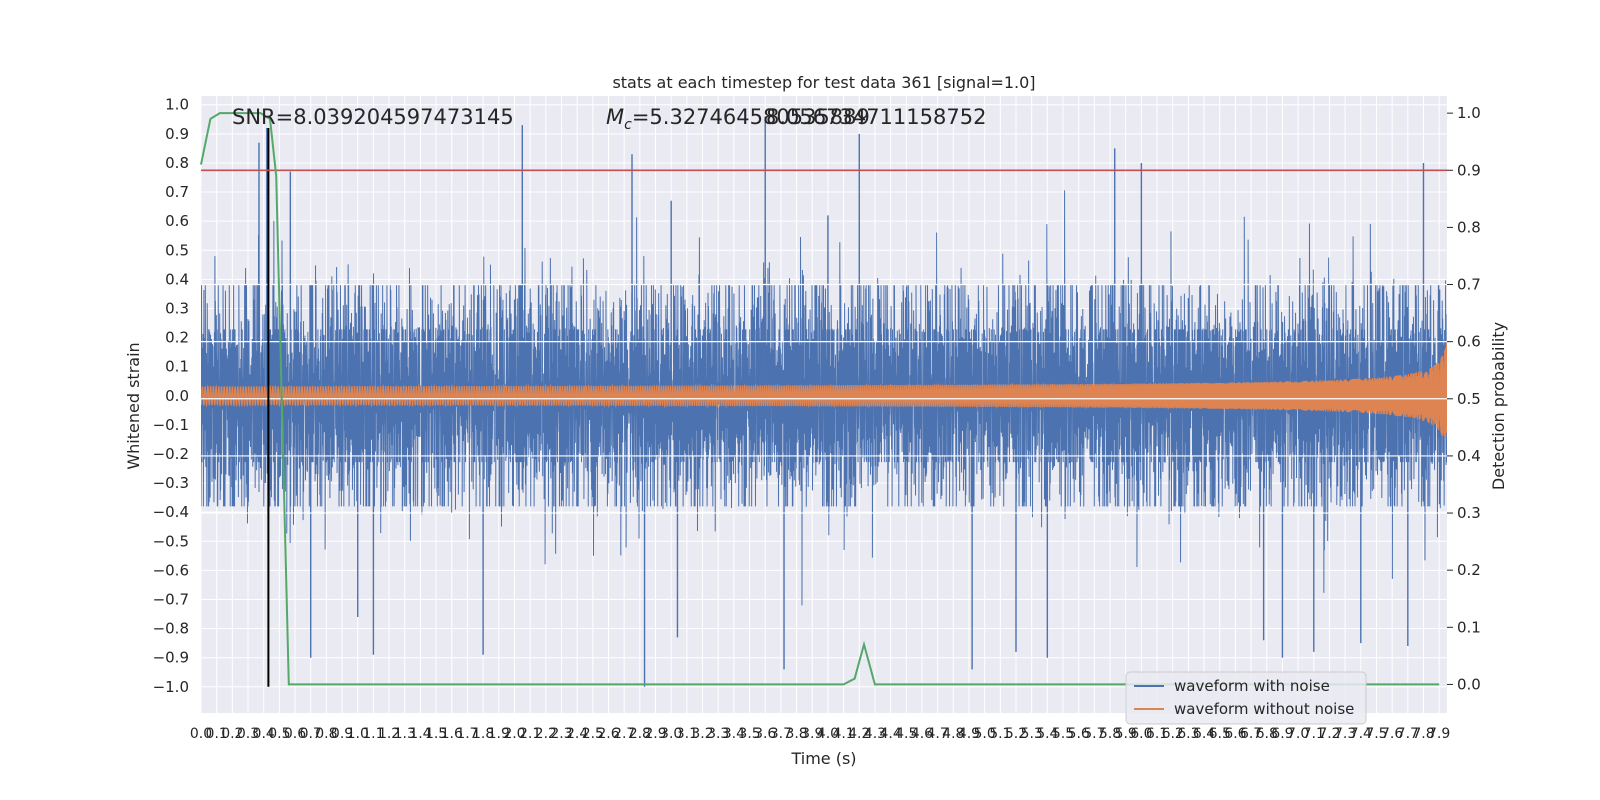 This screenshot has height=800, width=1600. What do you see at coordinates (1220, 734) in the screenshot?
I see `x-tick-label: 6.5` at bounding box center [1220, 734].